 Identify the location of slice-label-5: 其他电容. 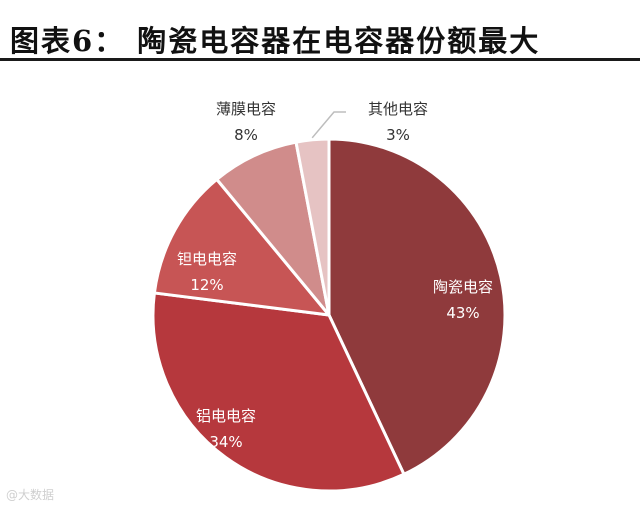
(398, 109).